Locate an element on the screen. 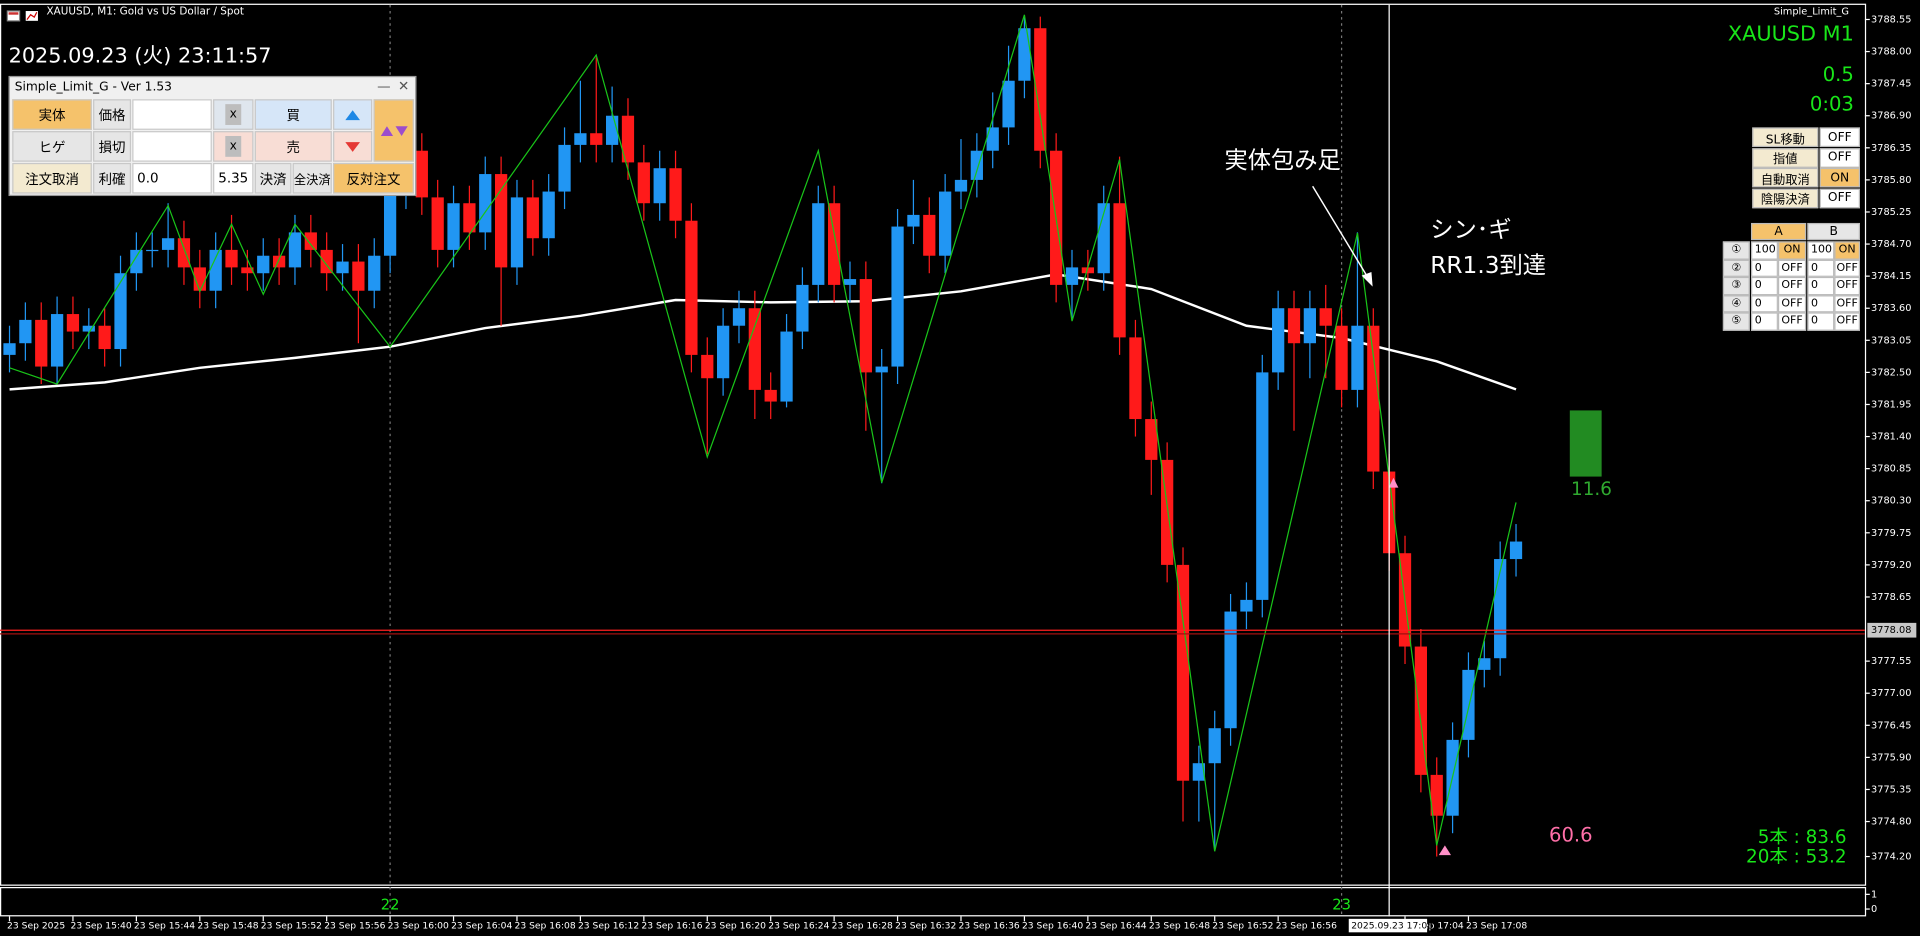  y-tick-label: 3776.45 is located at coordinates (1891, 725).